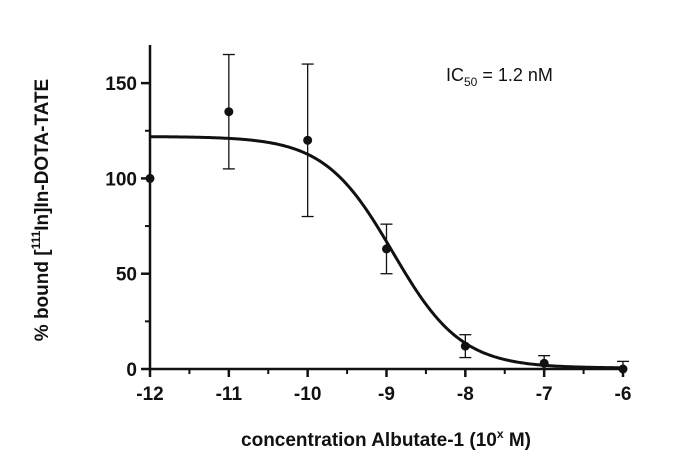 The height and width of the screenshot is (476, 696). I want to click on y-tick-label: 150, so click(121, 84).